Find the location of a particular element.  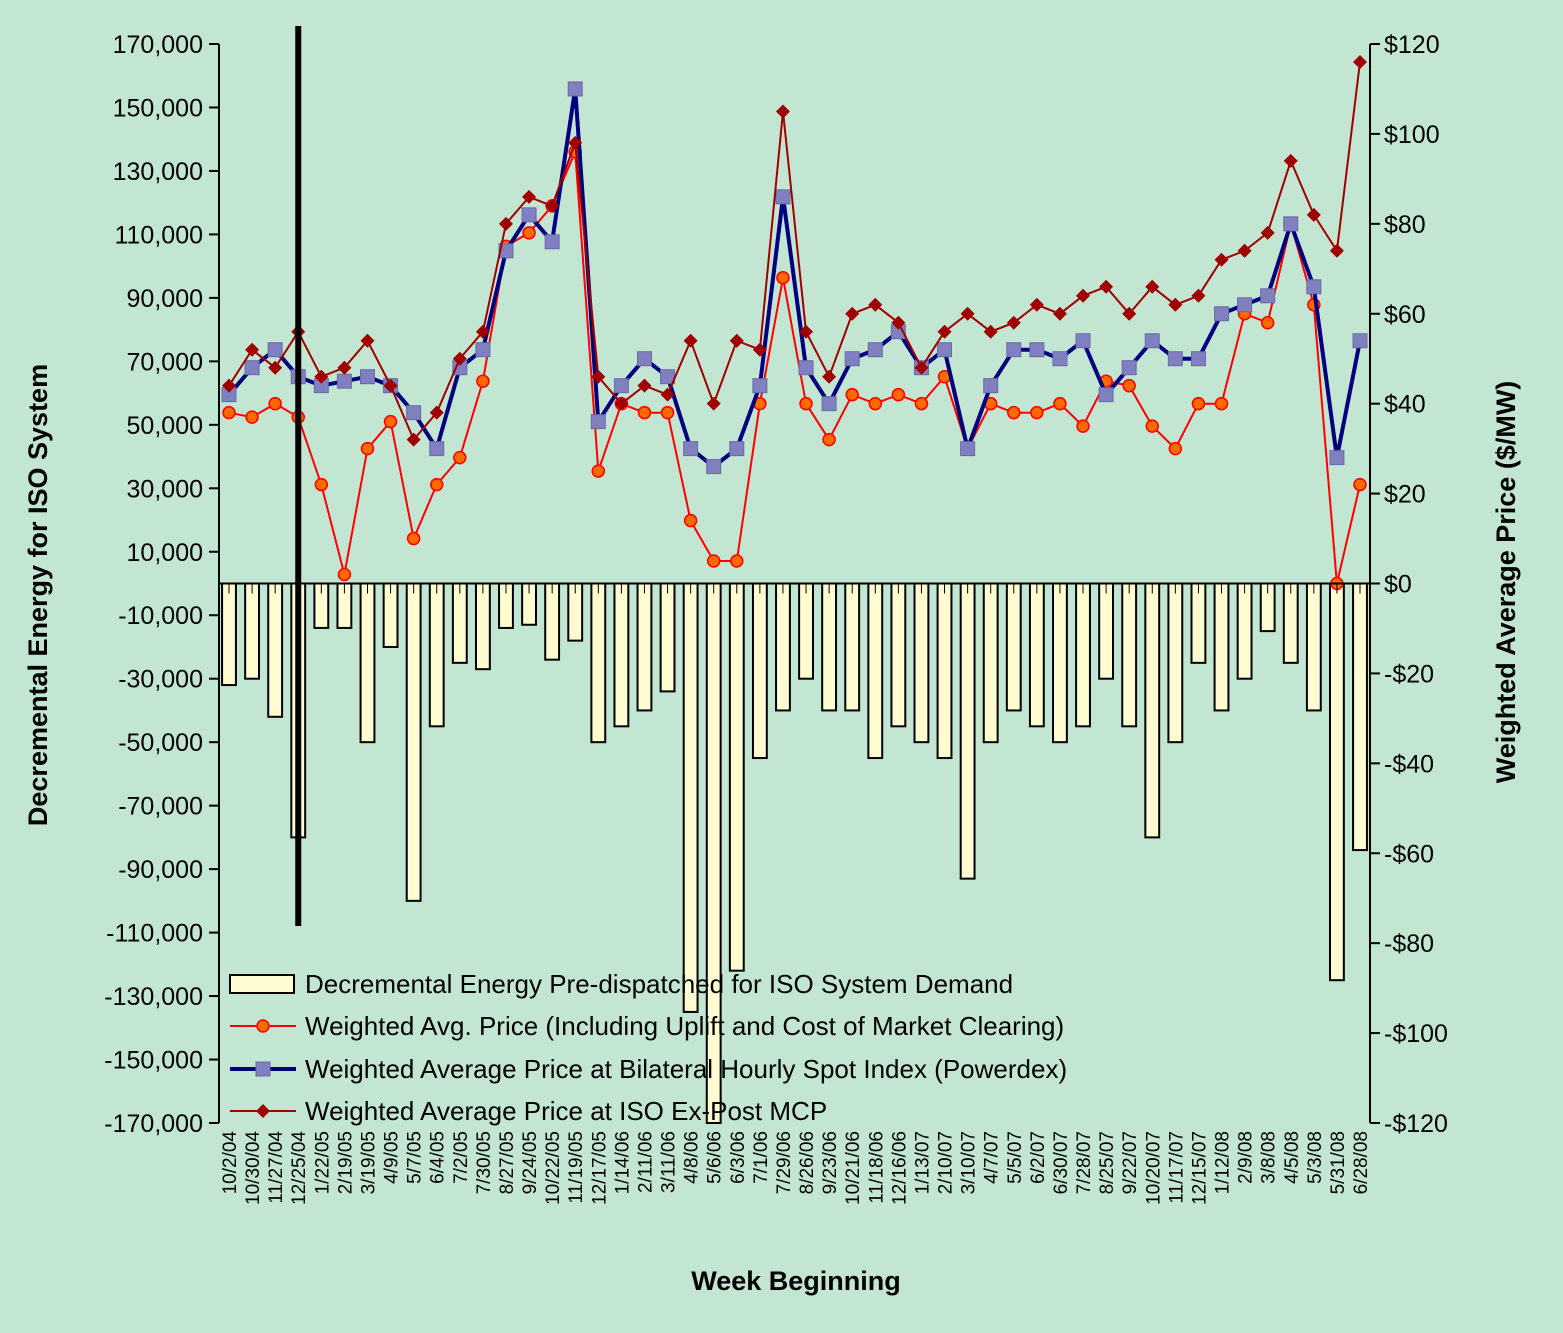

y-right-tick-label: -$80 is located at coordinates (1409, 944).